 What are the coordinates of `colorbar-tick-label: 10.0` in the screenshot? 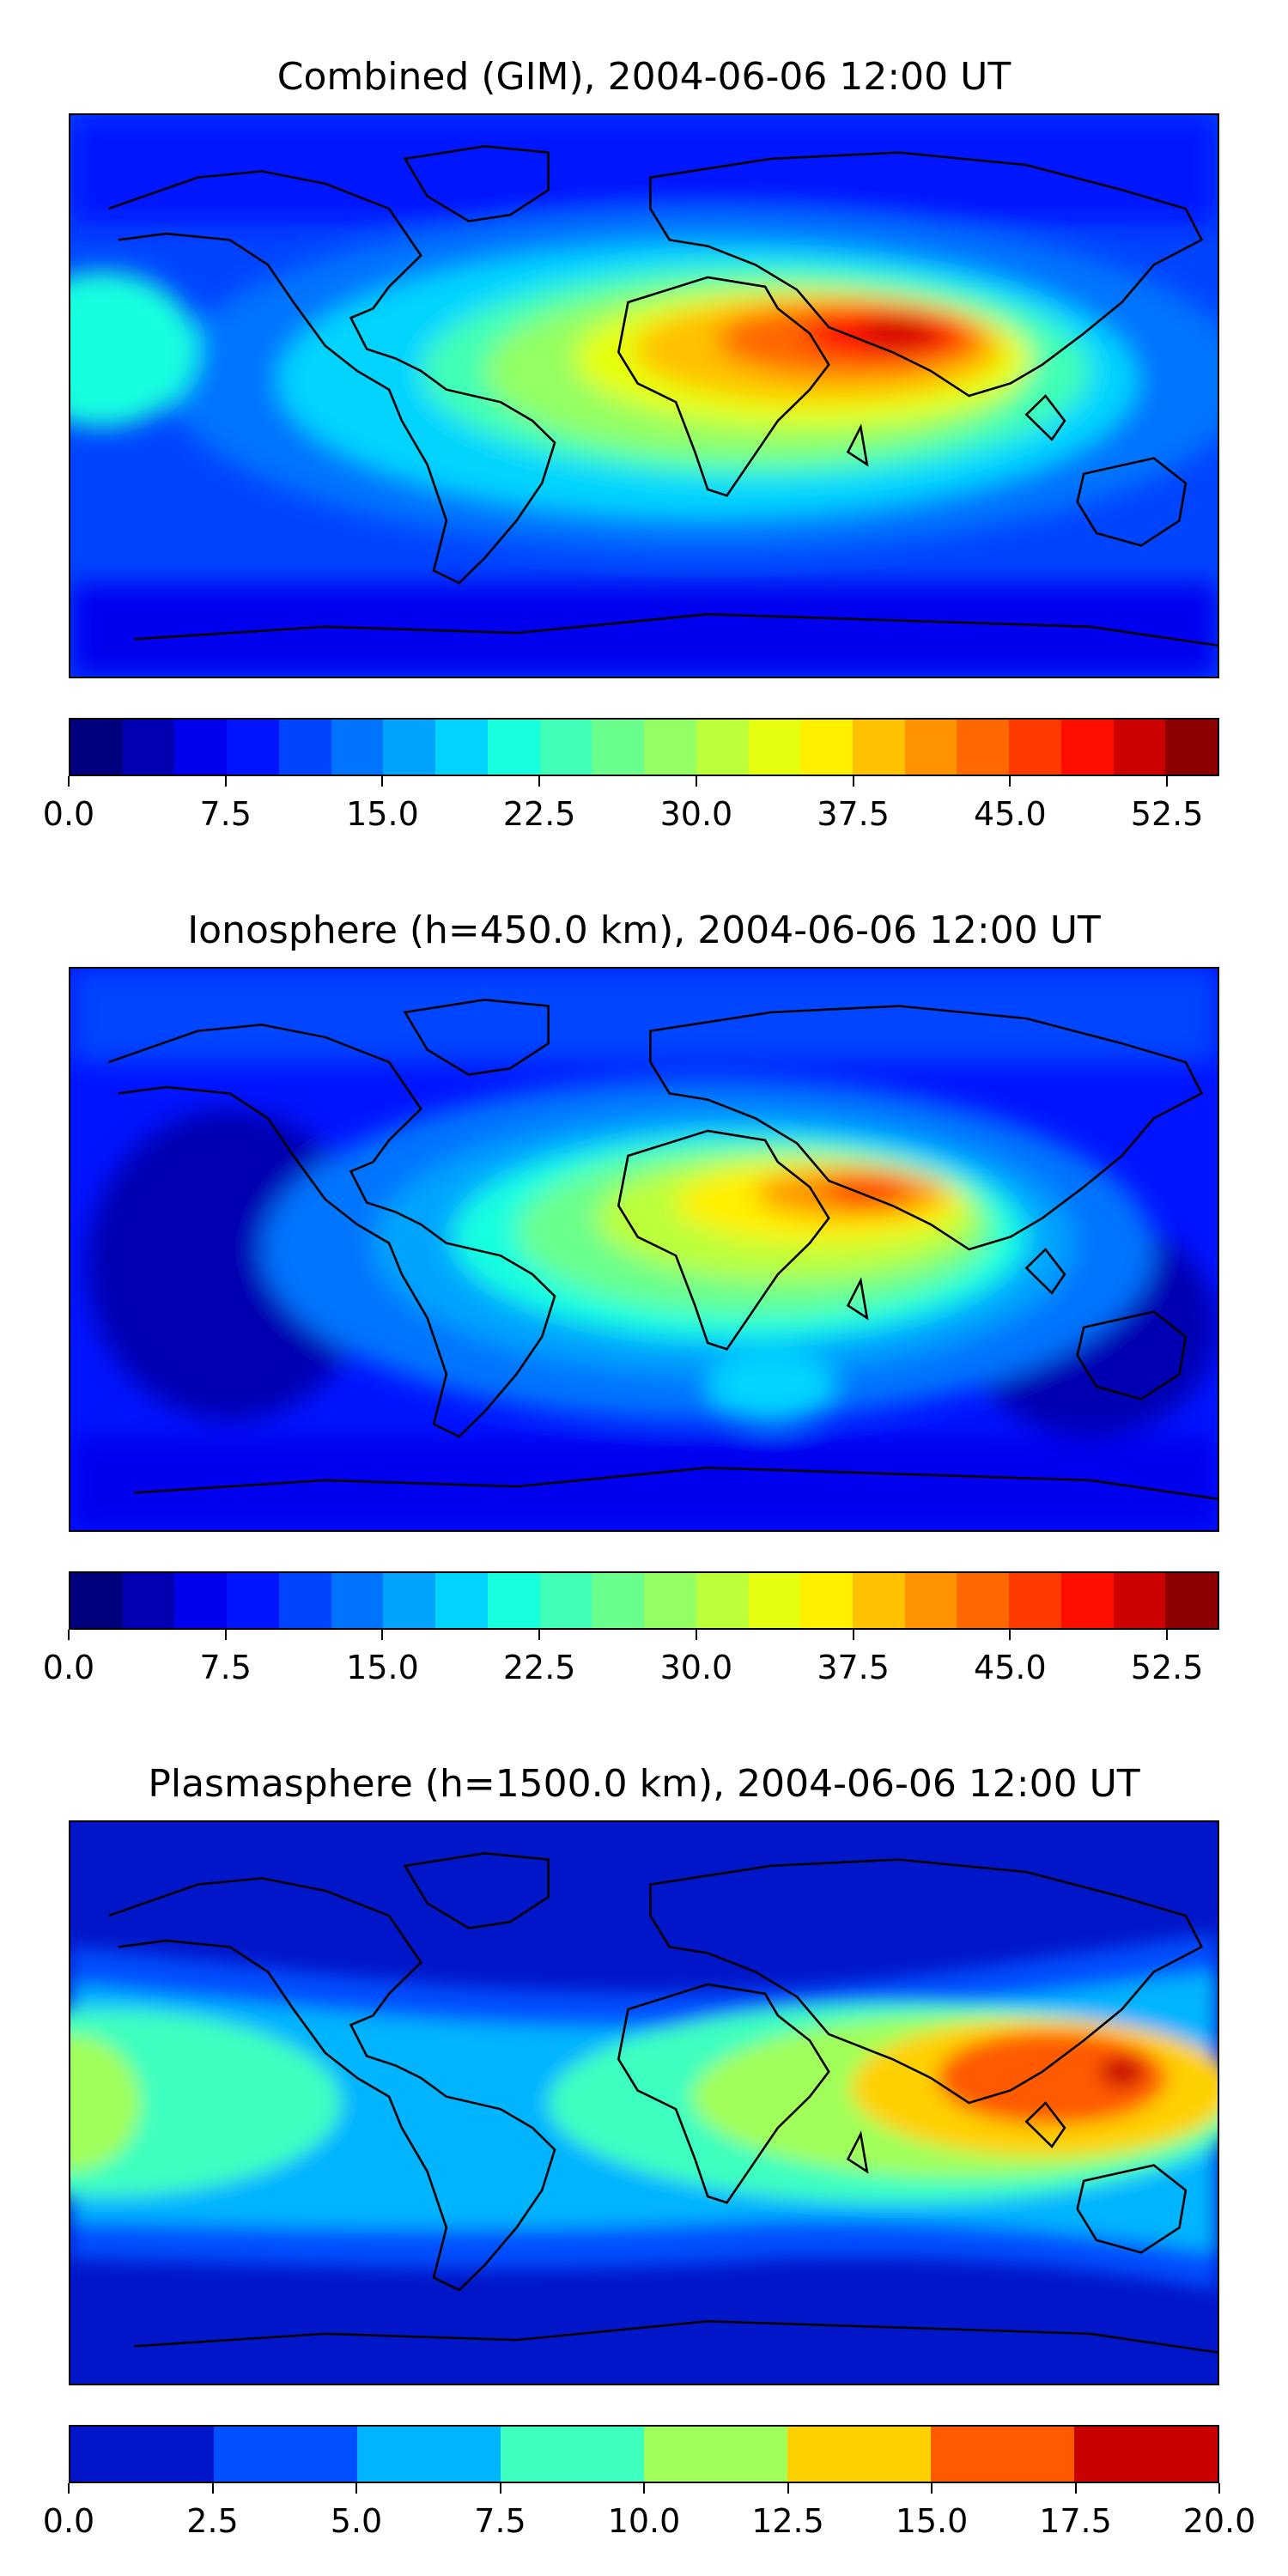 It's located at (644, 2521).